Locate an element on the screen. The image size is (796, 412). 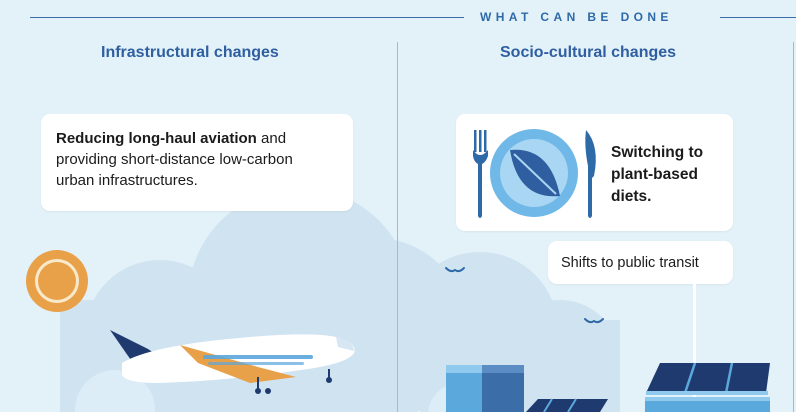
diet-card-text: Switching to plant-based diets. is located at coordinates (657, 174).